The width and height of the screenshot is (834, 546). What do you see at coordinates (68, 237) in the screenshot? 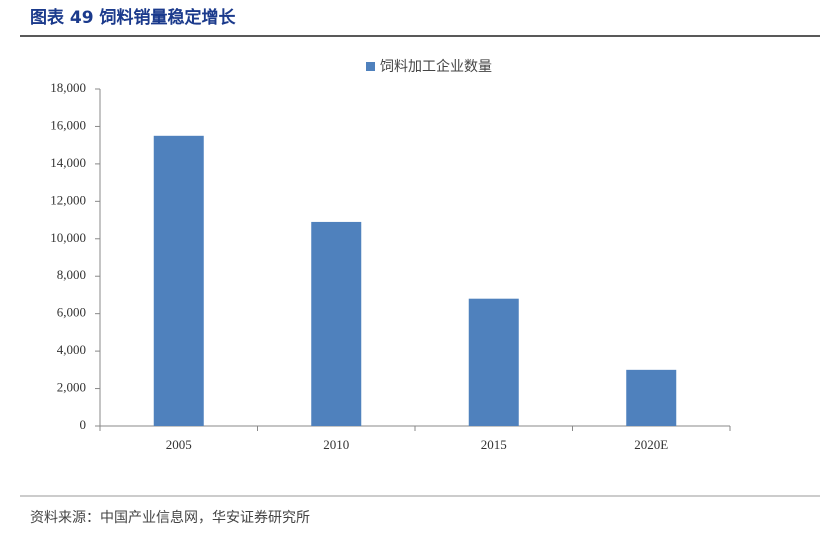
I see `y-tick-label: 10,000` at bounding box center [68, 237].